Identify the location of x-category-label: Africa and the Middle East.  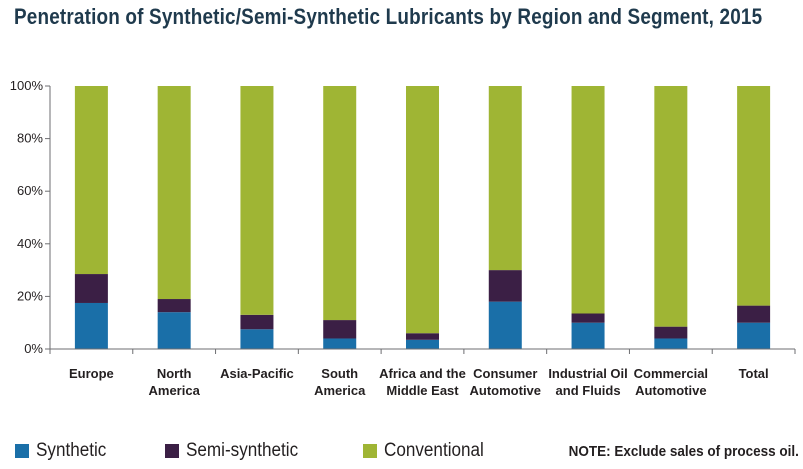
(422, 382).